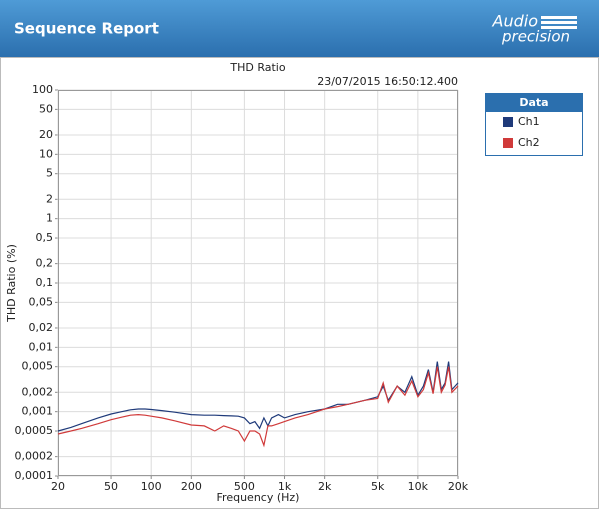  I want to click on x-tick-label: 500, so click(244, 486).